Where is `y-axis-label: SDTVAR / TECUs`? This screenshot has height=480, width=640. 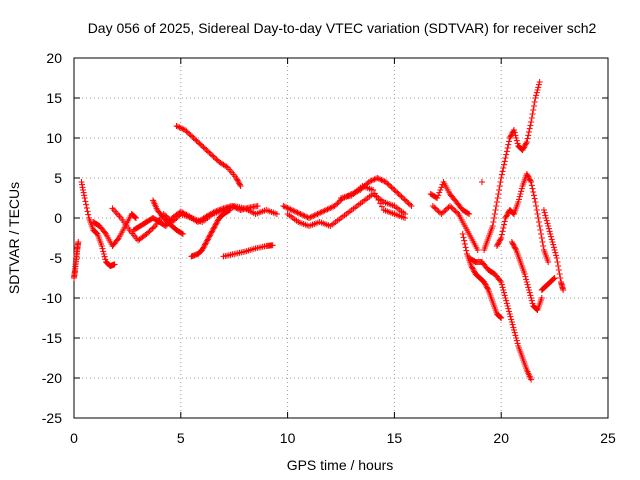
y-axis-label: SDTVAR / TECUs is located at coordinates (14, 238).